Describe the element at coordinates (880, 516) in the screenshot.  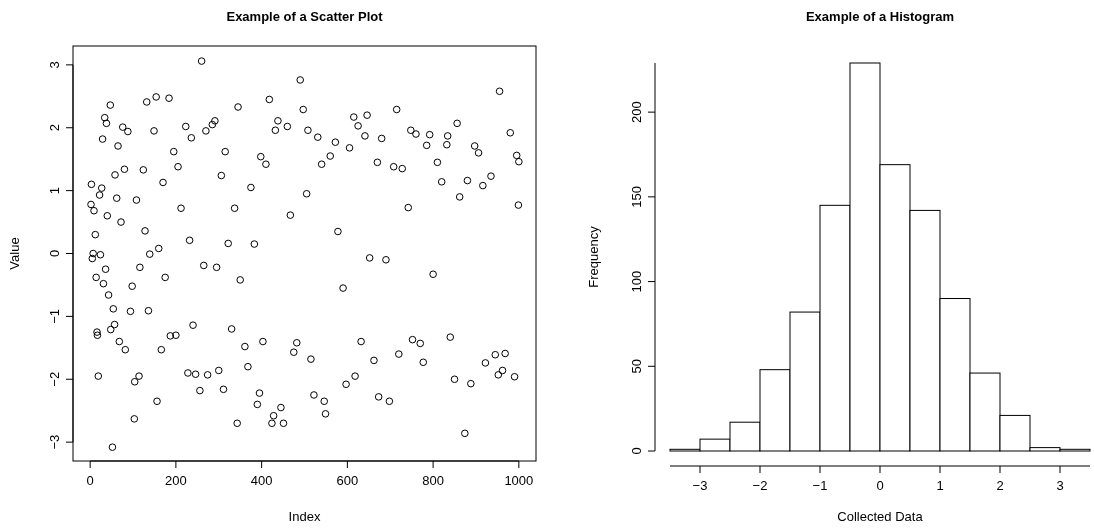
I see `x-axis-title: Collected Data` at that location.